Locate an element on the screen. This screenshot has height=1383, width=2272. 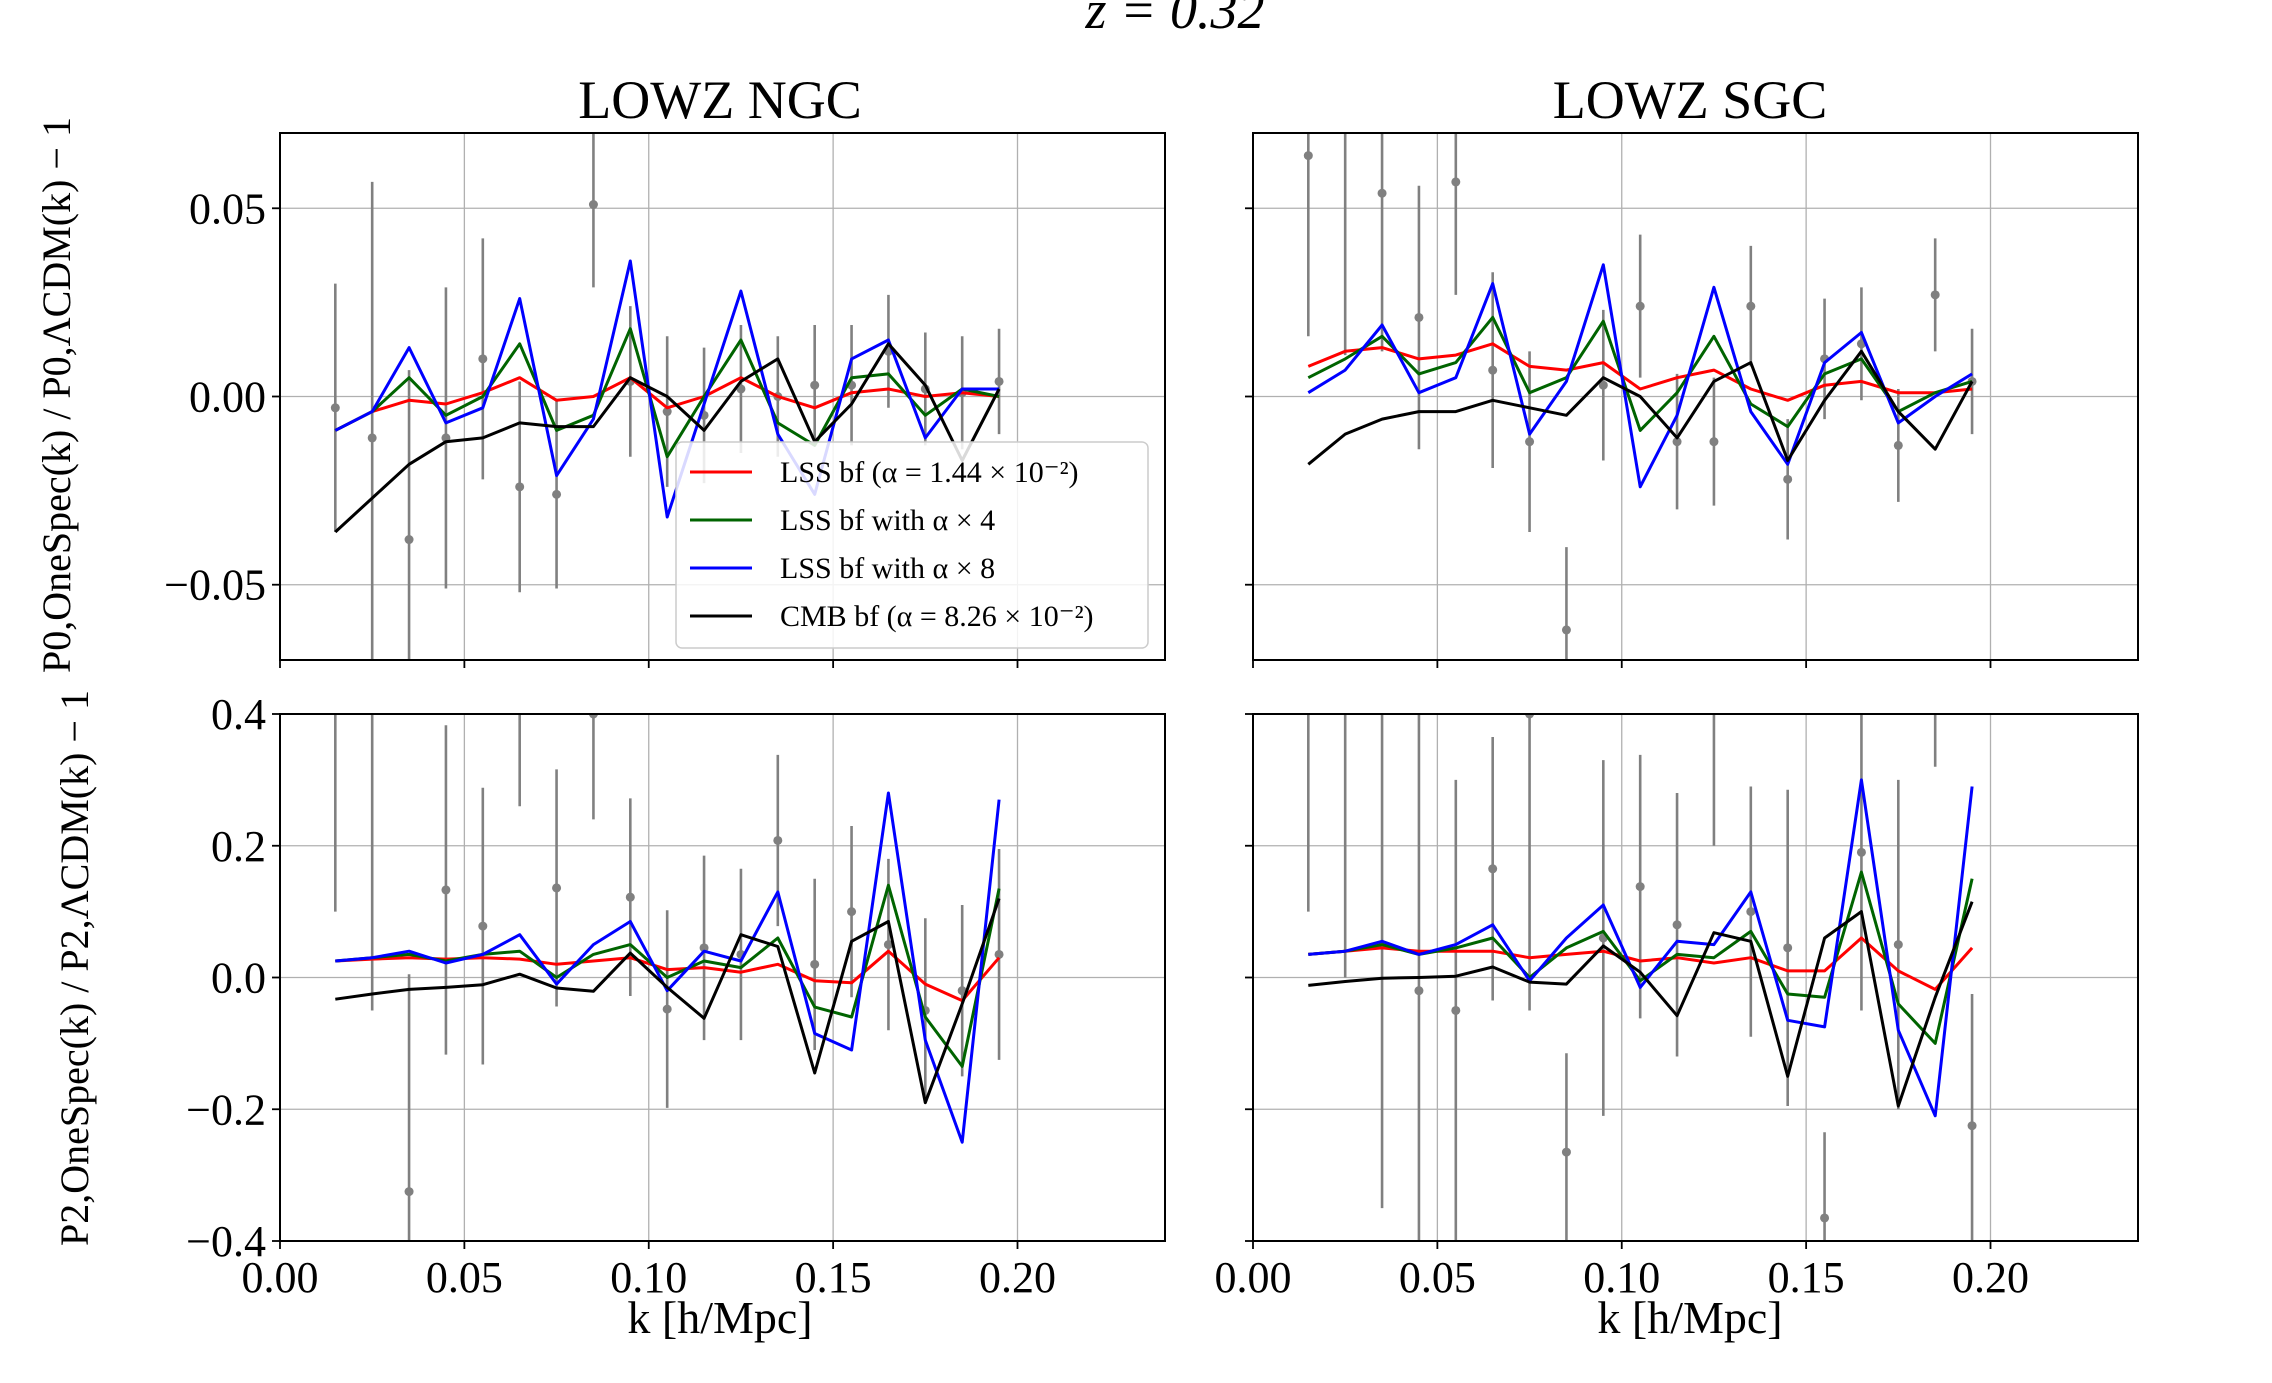
legend-label-cmb: CMB bf (α = 8.26 × 10⁻²) is located at coordinates (937, 616).